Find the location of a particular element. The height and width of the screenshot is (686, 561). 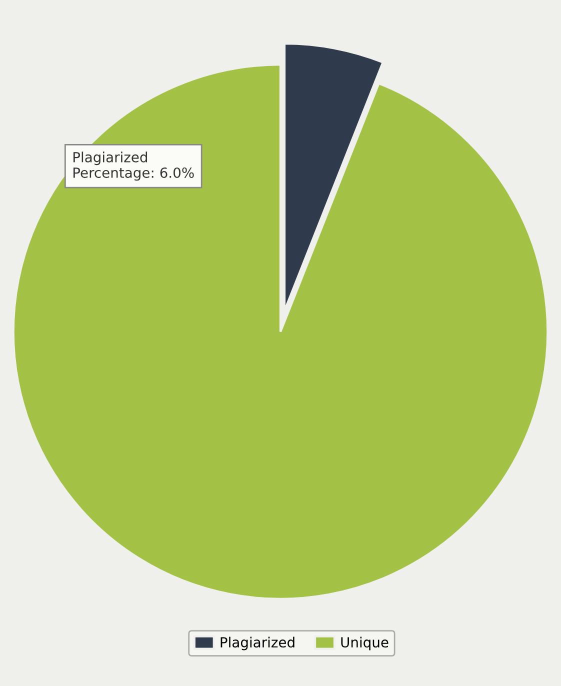

legend-label: Plagiarized is located at coordinates (257, 643).